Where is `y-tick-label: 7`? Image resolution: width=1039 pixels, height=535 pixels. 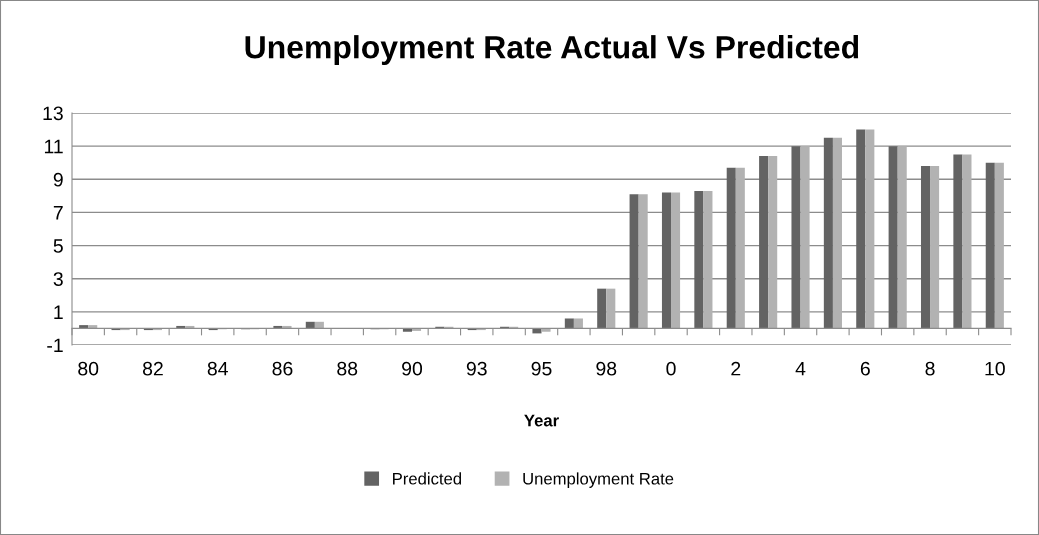
y-tick-label: 7 is located at coordinates (58, 213).